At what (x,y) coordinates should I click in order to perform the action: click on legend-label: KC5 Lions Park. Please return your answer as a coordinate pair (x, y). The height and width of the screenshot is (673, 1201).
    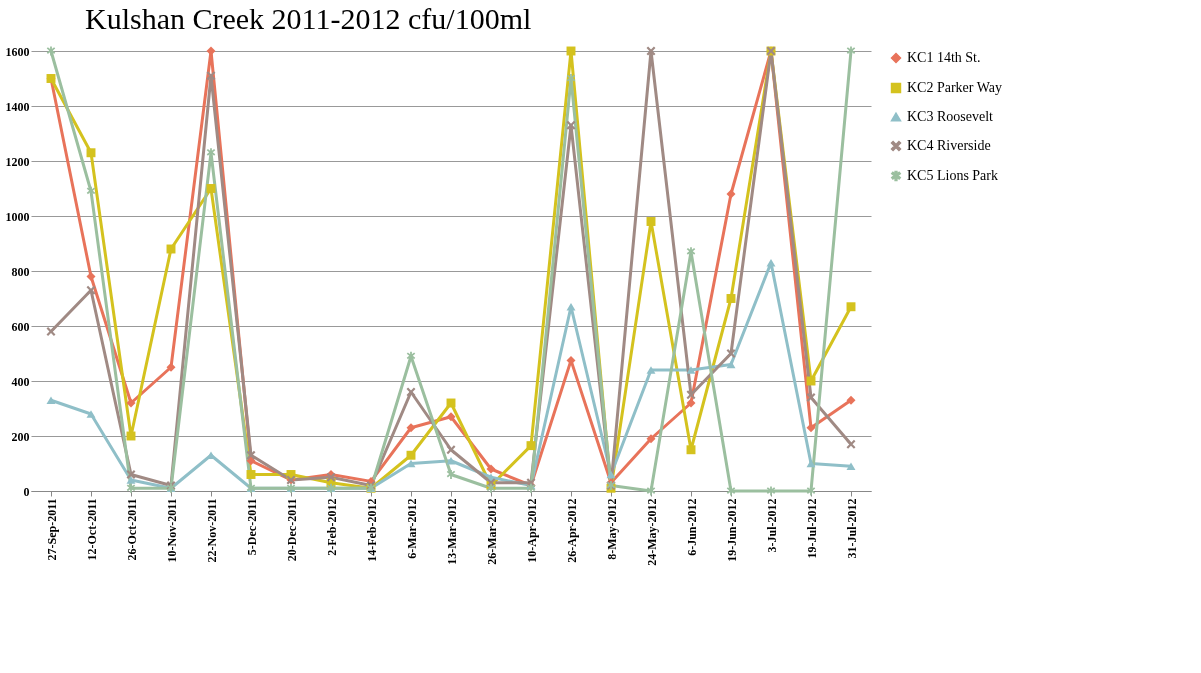
    Looking at the image, I should click on (952, 175).